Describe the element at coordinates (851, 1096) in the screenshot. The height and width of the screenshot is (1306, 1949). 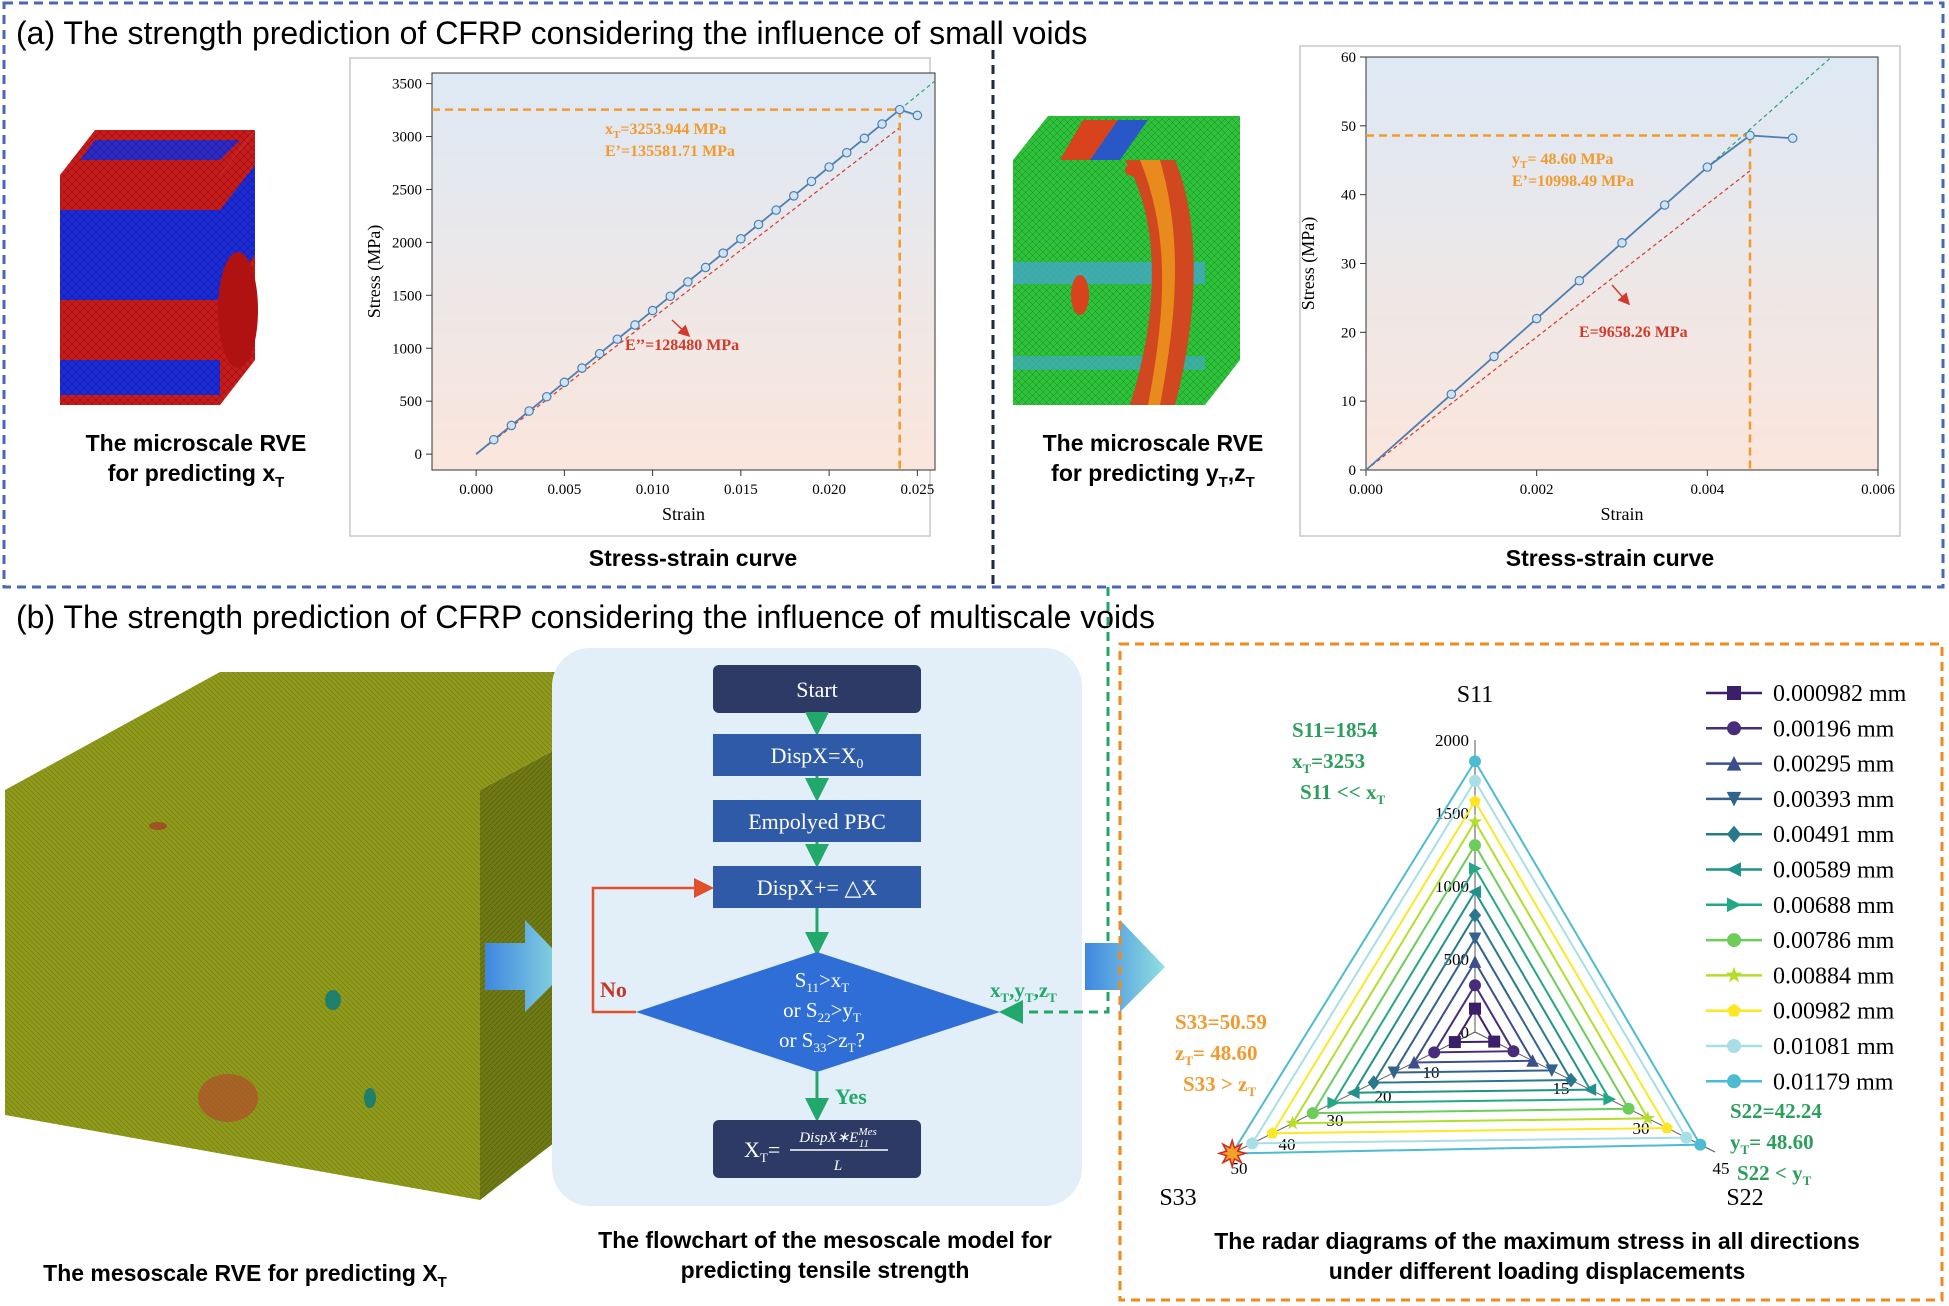
I see `flow-yes-label: Yes` at that location.